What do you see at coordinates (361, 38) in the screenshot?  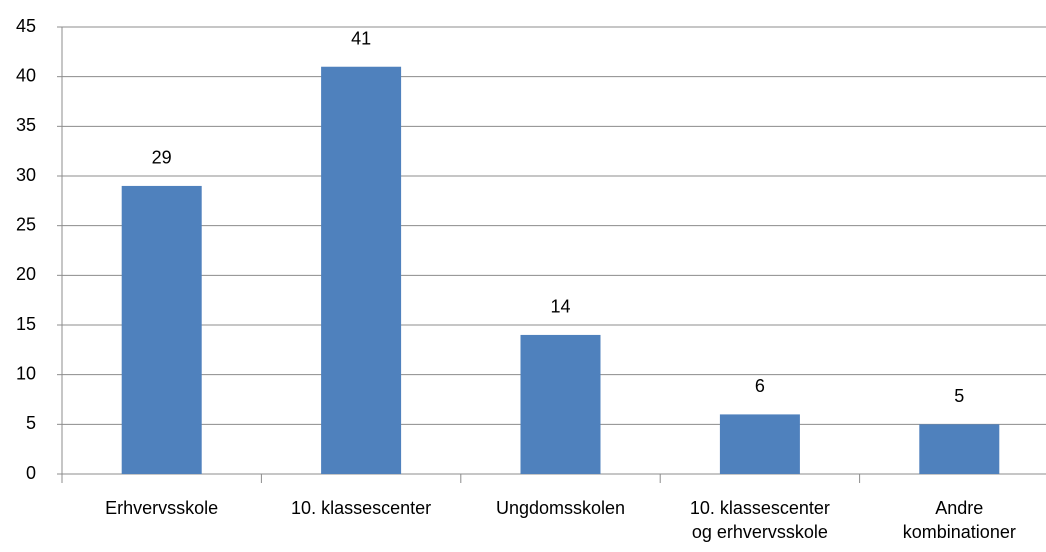 I see `data-label: 41` at bounding box center [361, 38].